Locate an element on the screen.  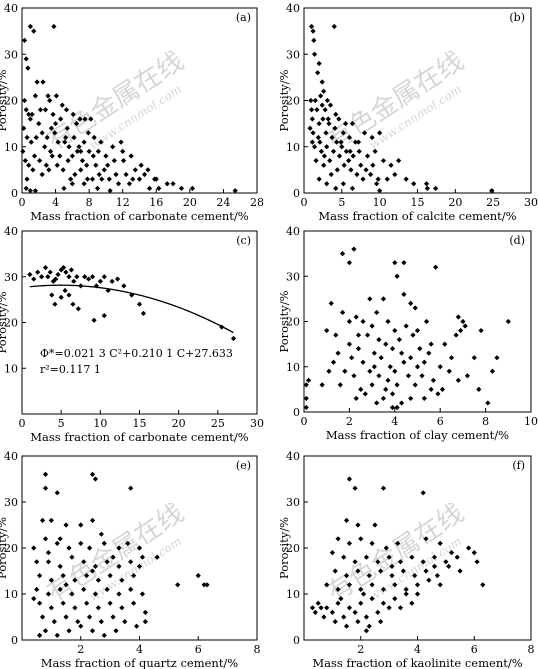
x-tick-label: 25 is located at coordinates (218, 423).